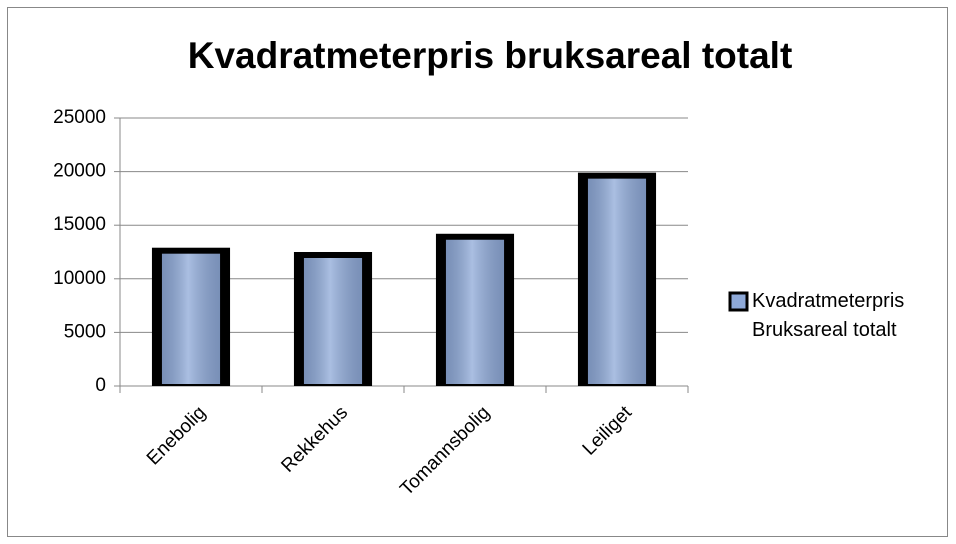 The width and height of the screenshot is (956, 544). Describe the element at coordinates (79, 171) in the screenshot. I see `y-tick-label: 20000` at that location.